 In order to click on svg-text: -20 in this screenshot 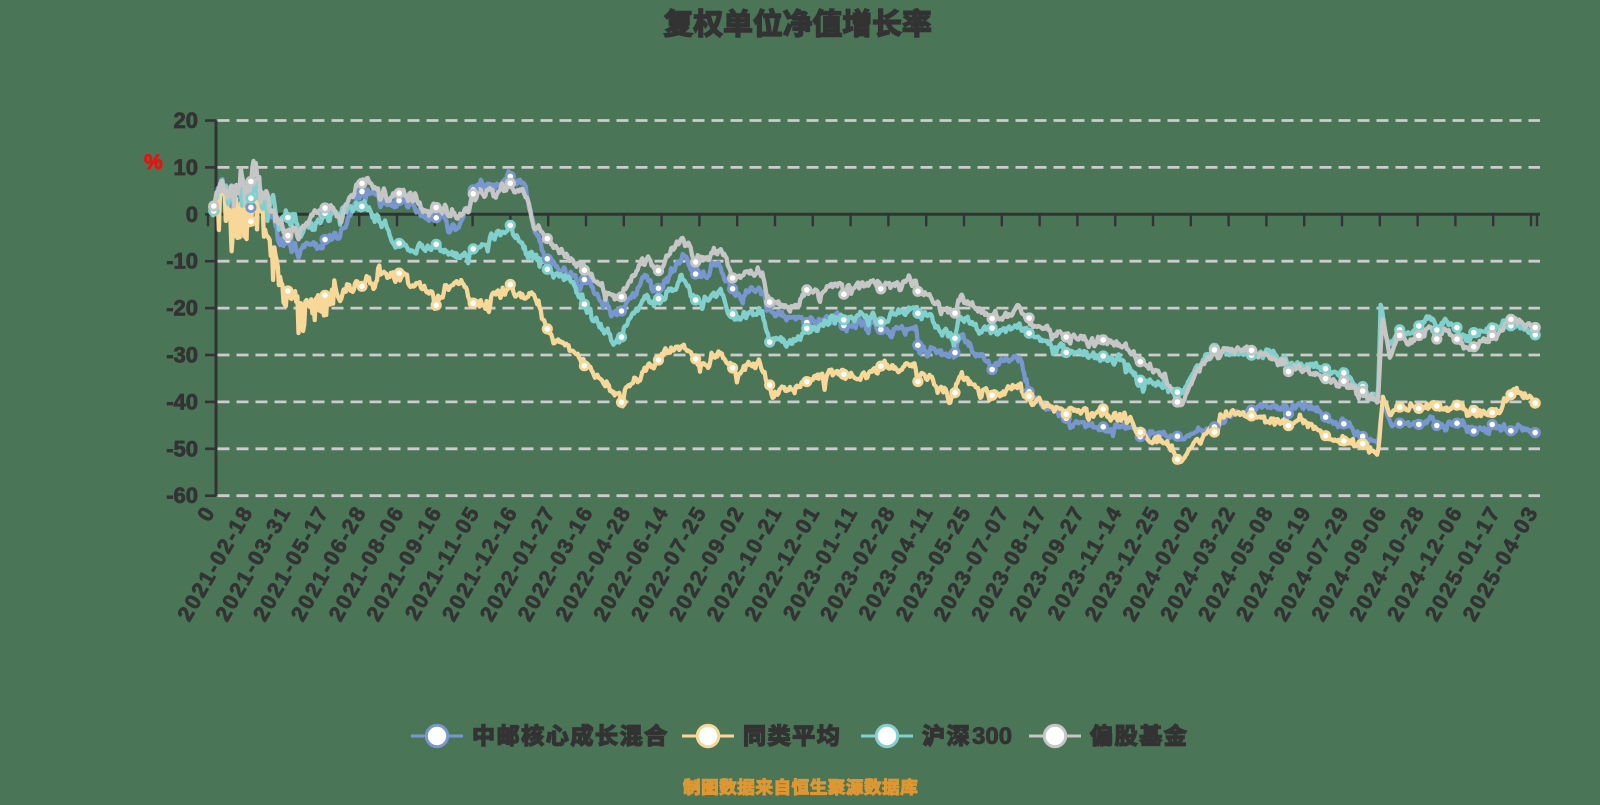, I will do `click(182, 308)`.